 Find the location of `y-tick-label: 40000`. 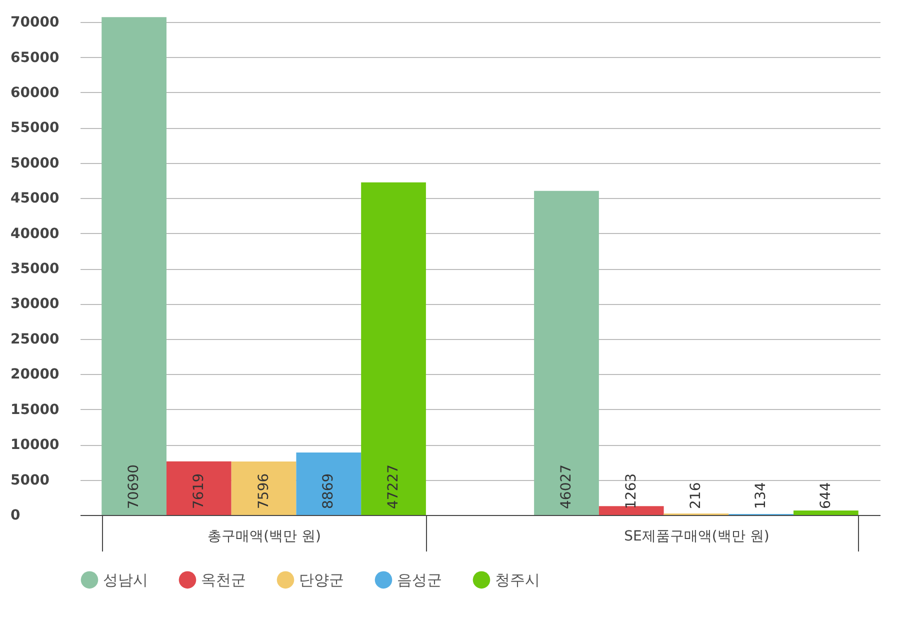

y-tick-label: 40000 is located at coordinates (35, 234).